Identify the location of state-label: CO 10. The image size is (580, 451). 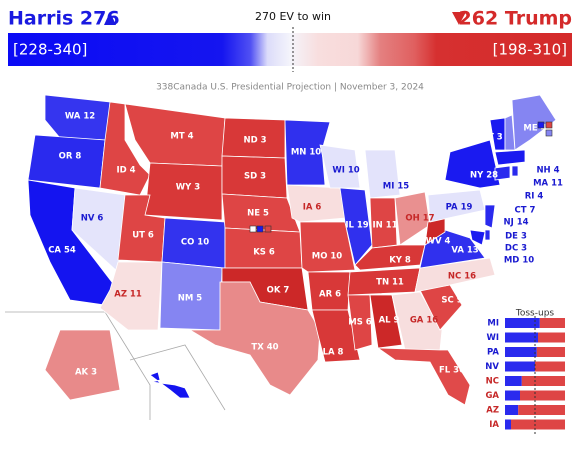
(195, 243).